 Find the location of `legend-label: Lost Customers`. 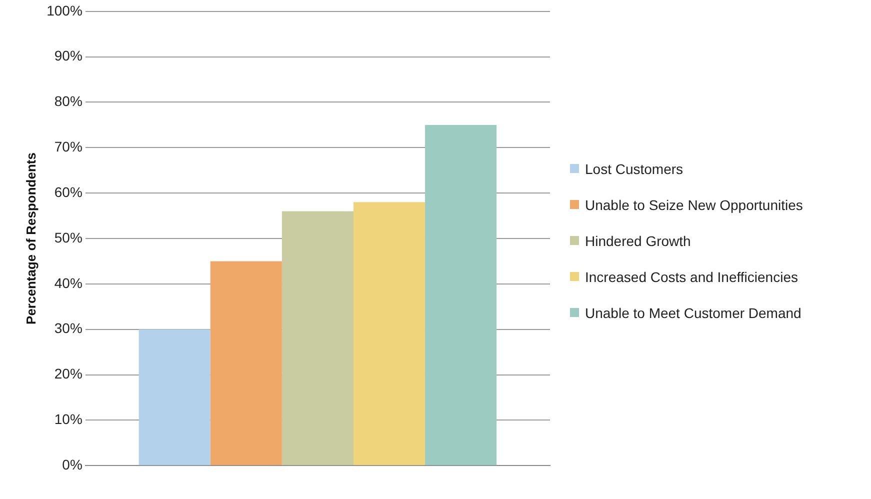

legend-label: Lost Customers is located at coordinates (634, 169).